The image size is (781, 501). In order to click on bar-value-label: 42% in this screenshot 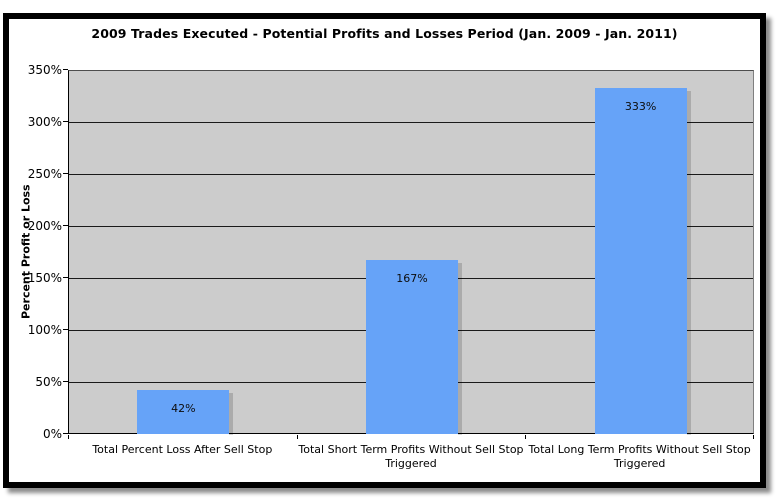, I will do `click(183, 409)`.